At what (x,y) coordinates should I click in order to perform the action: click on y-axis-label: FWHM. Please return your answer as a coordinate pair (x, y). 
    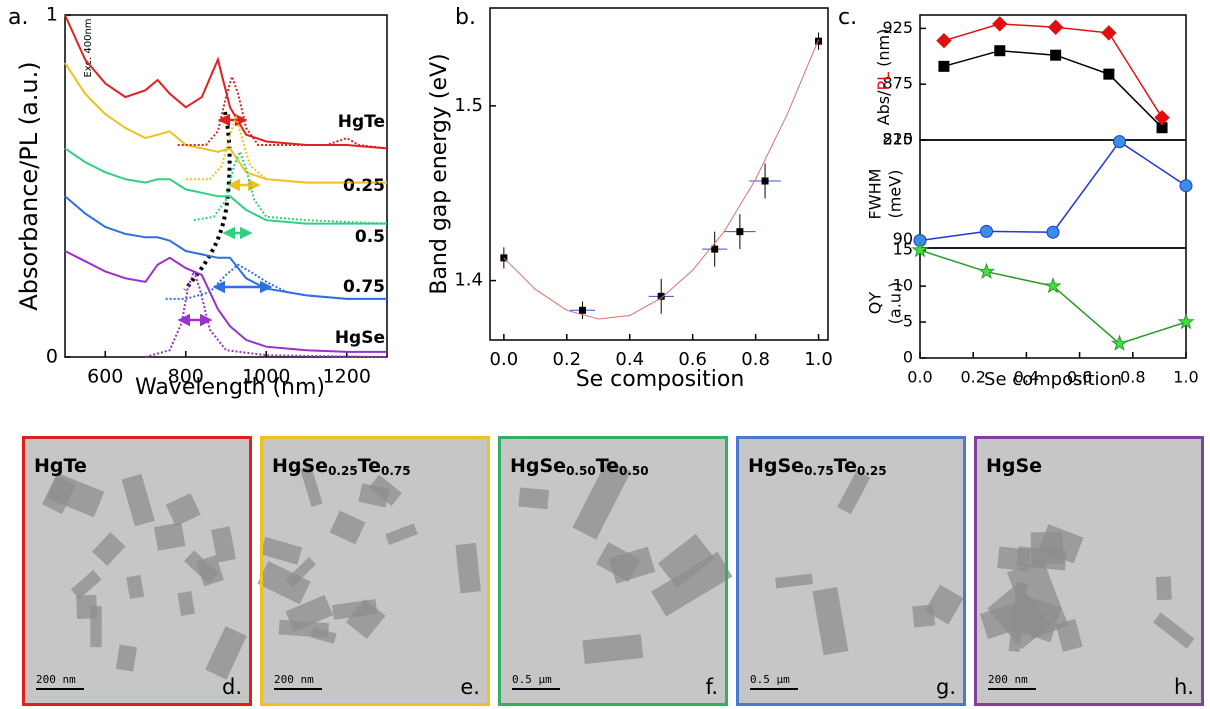
    Looking at the image, I should click on (875, 194).